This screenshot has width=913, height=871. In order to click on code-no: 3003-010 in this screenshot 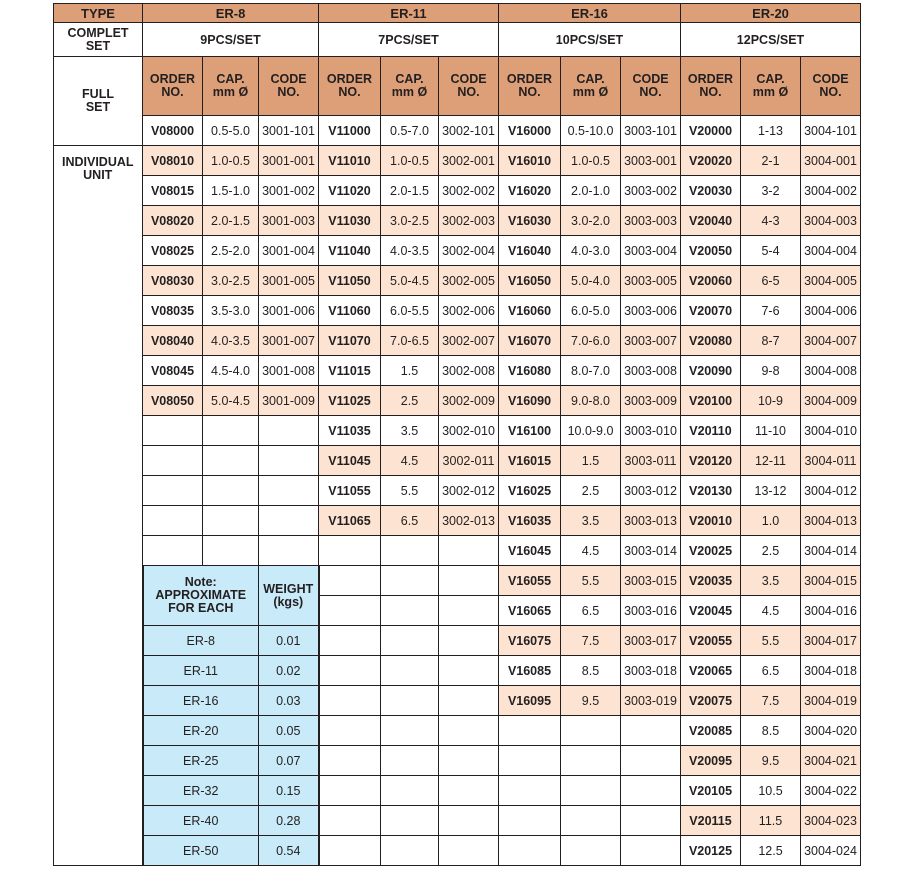, I will do `click(650, 430)`.